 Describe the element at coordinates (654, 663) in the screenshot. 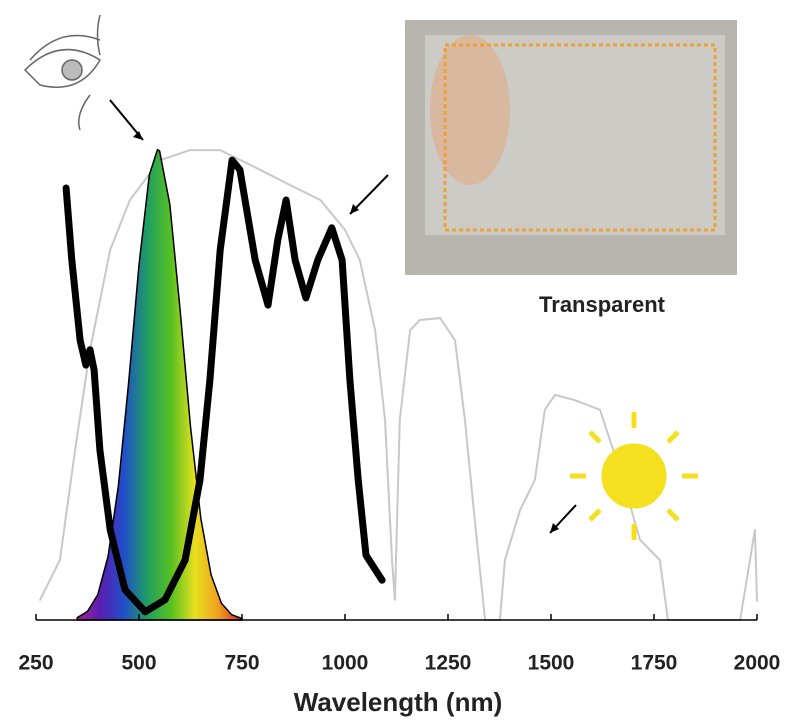

I see `x-tick-label: 1750` at that location.